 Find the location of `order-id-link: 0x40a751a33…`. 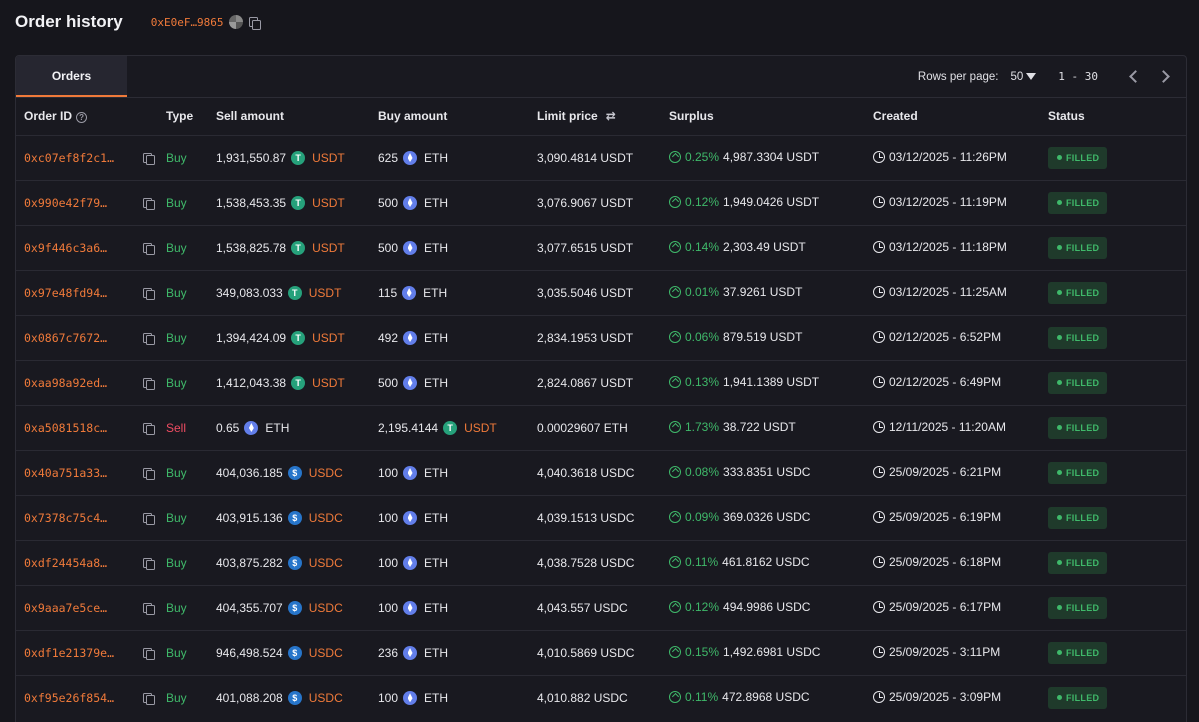

order-id-link: 0x40a751a33… is located at coordinates (66, 472).